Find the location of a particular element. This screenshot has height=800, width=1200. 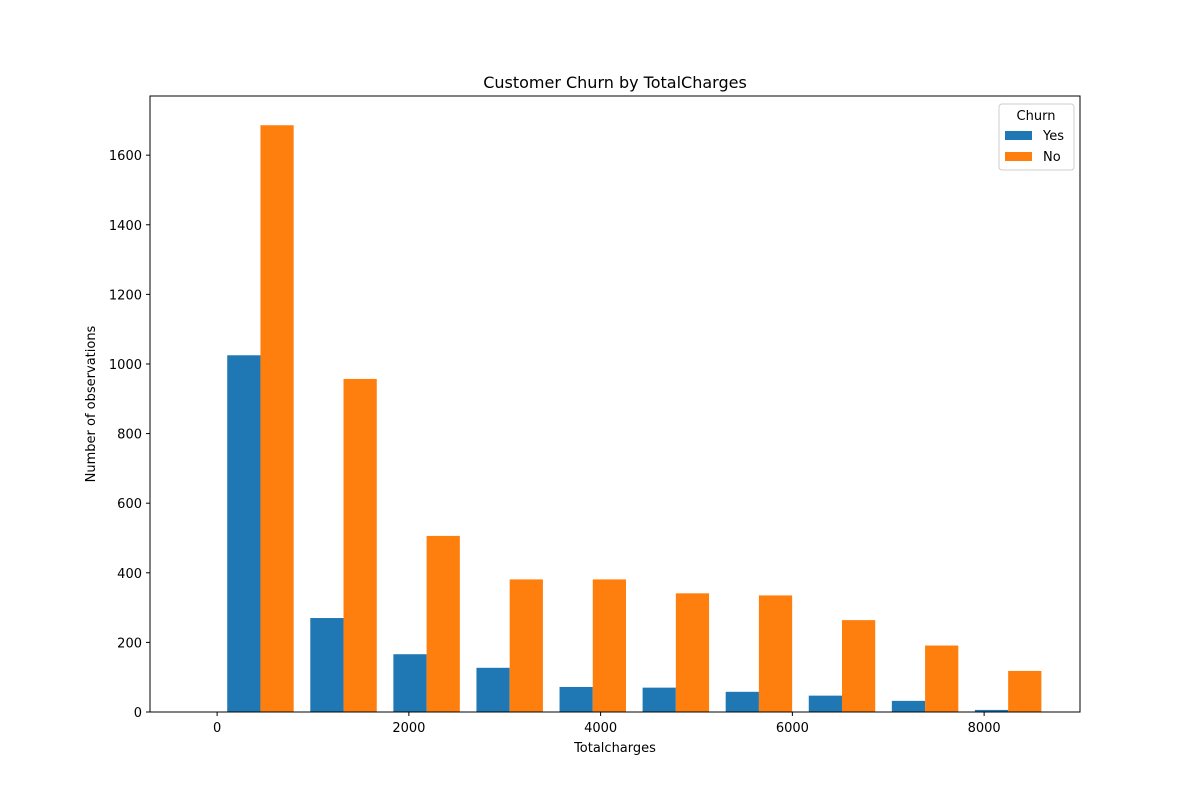

legend-title: Churn is located at coordinates (1036, 116).